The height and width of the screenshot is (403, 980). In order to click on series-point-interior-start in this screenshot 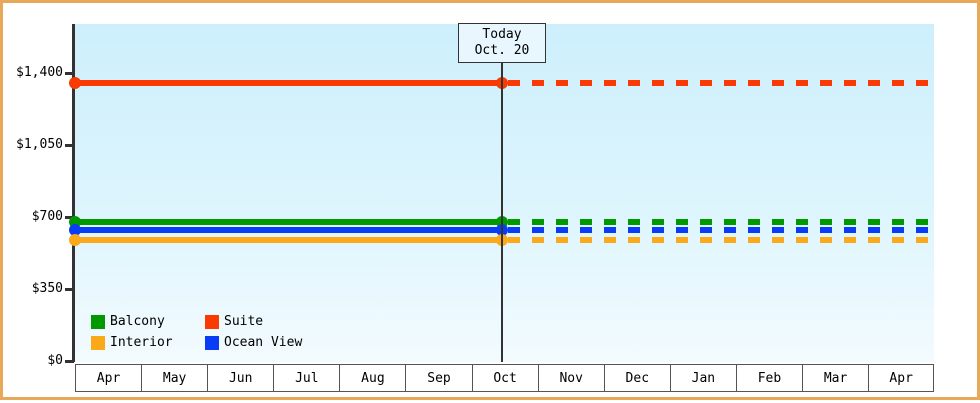, I will do `click(75, 240)`.